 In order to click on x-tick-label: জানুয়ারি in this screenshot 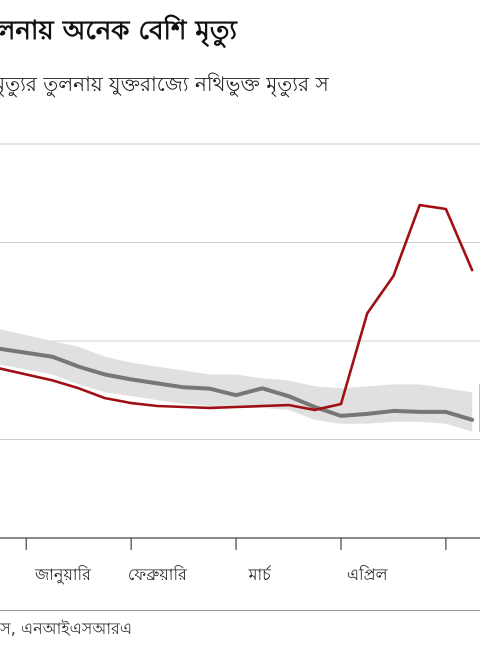, I will do `click(63, 574)`.